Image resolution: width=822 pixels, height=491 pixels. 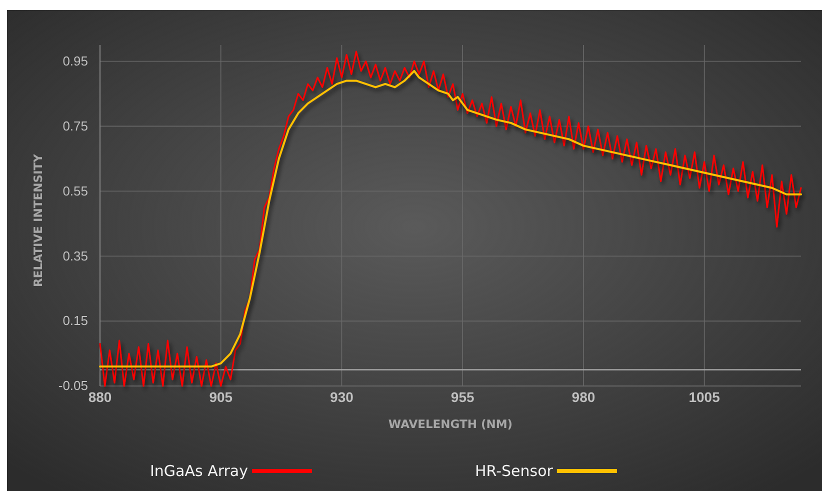 I want to click on y-tick-label: 0.35, so click(x=75, y=256).